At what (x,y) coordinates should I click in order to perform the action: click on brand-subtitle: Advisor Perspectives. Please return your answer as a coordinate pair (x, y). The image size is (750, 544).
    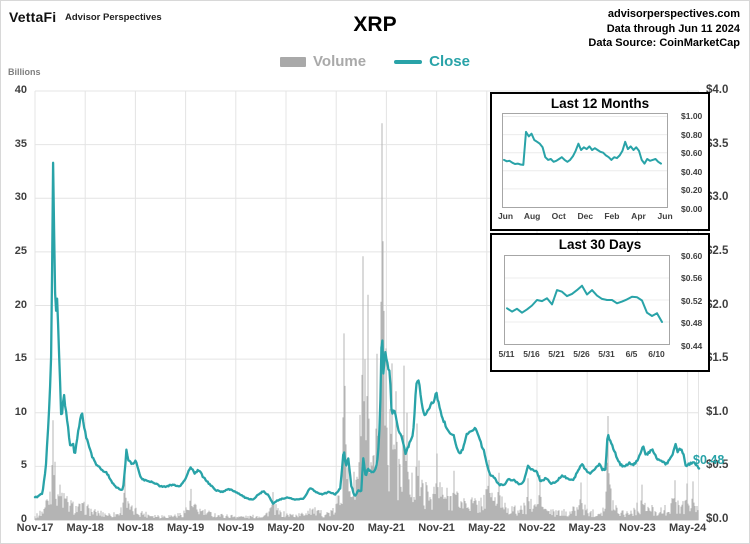
    Looking at the image, I should click on (113, 17).